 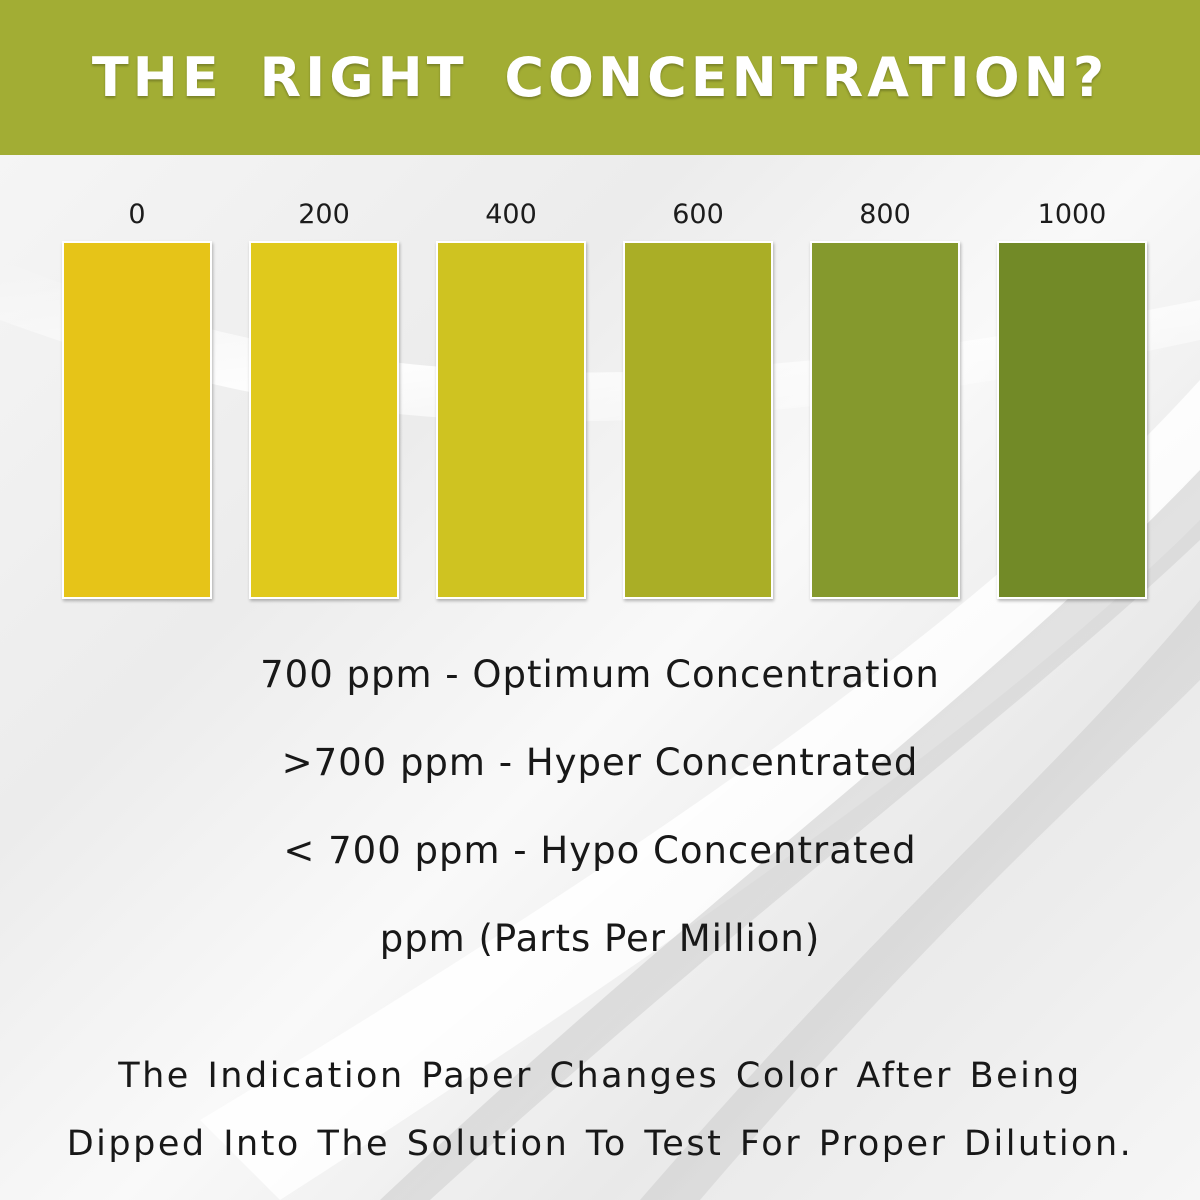 I want to click on swatch-column-0: 0, so click(x=137, y=397).